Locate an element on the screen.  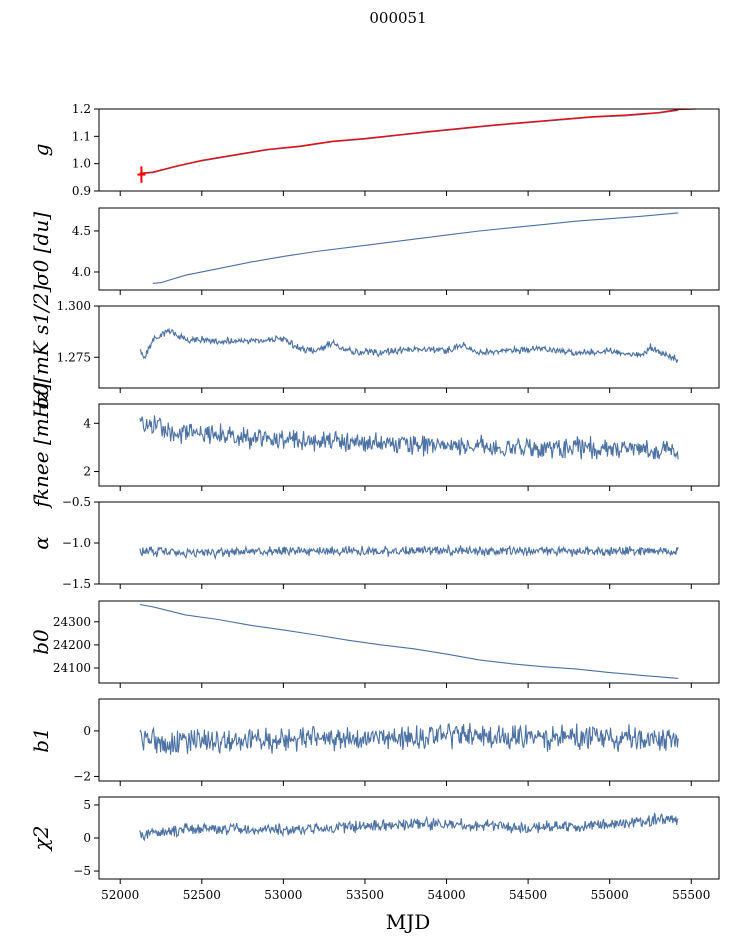
panel-sigma0-mk: 1.275 1.300 σ0[mK s1/2] is located at coordinates (374, 346).